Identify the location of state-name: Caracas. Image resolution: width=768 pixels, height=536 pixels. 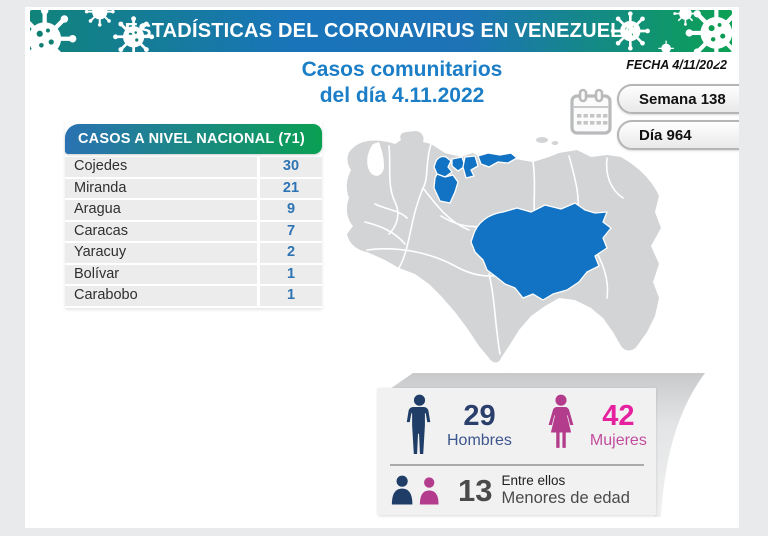
(161, 231).